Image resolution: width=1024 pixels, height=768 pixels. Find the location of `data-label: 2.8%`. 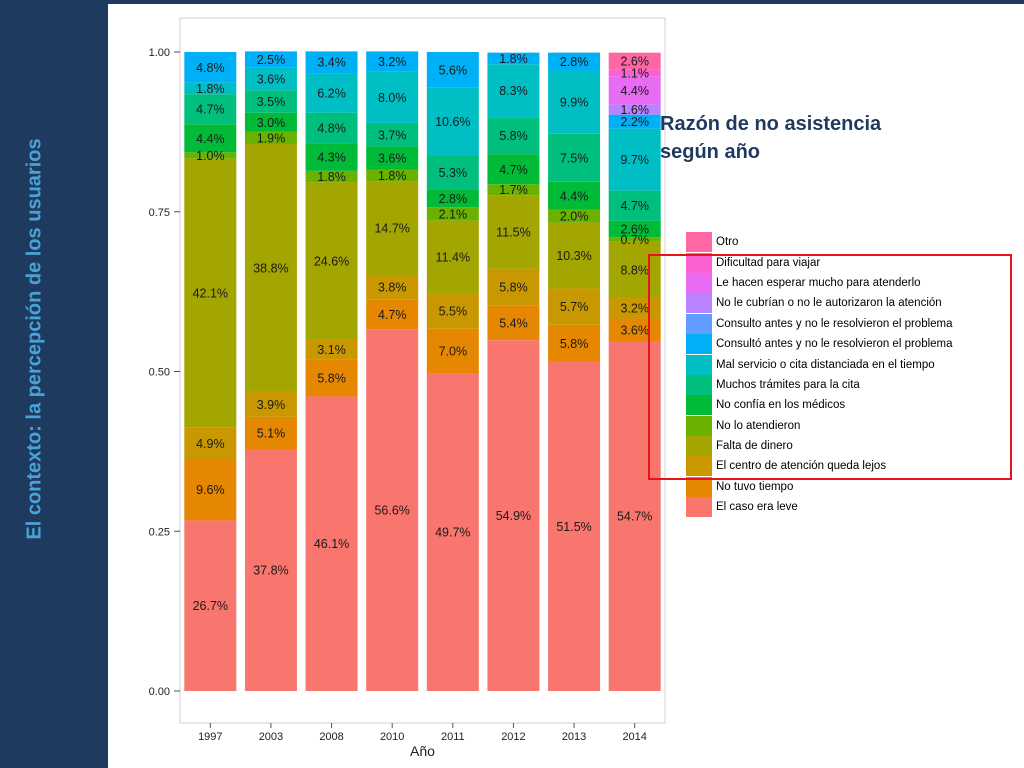

data-label: 2.8% is located at coordinates (453, 199).